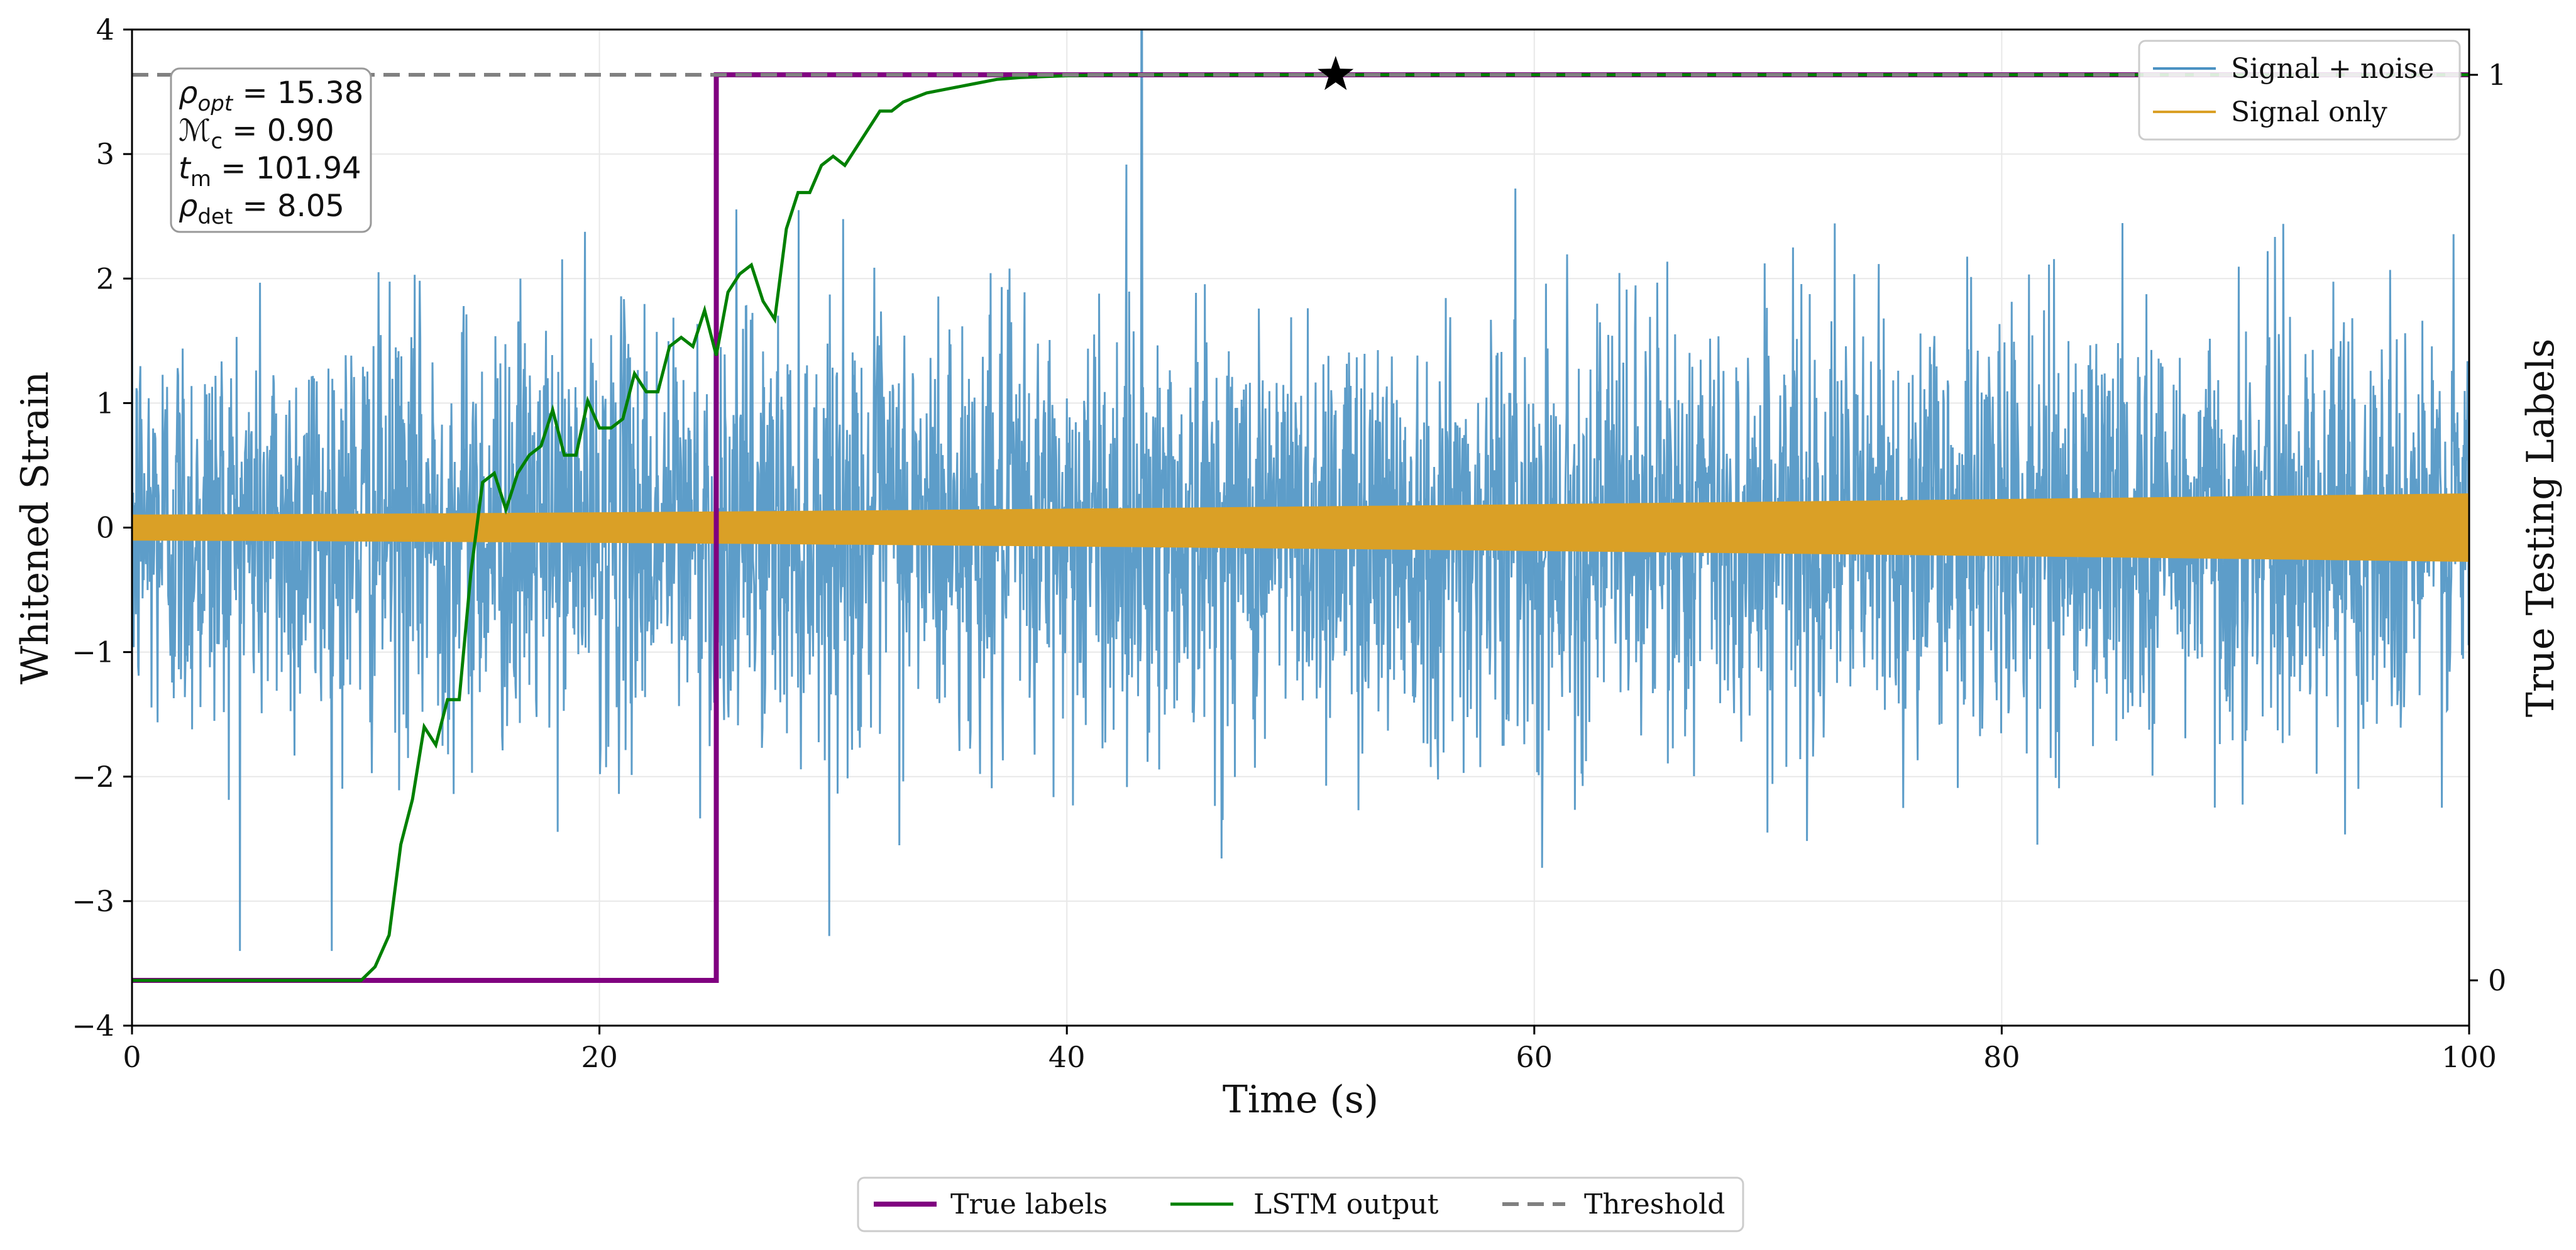 Image resolution: width=2576 pixels, height=1250 pixels. Describe the element at coordinates (1310, 1050) in the screenshot. I see `x-axis: 0 20 40 60 80 100` at that location.